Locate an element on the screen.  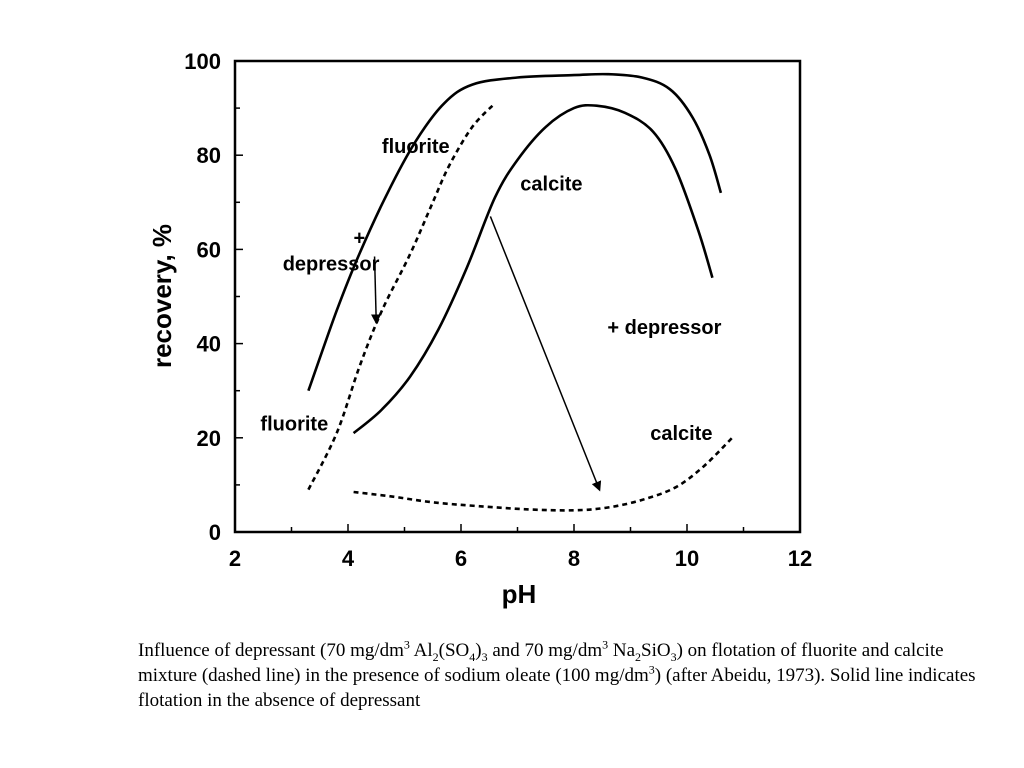
caption-part: (SO is located at coordinates (454, 650).